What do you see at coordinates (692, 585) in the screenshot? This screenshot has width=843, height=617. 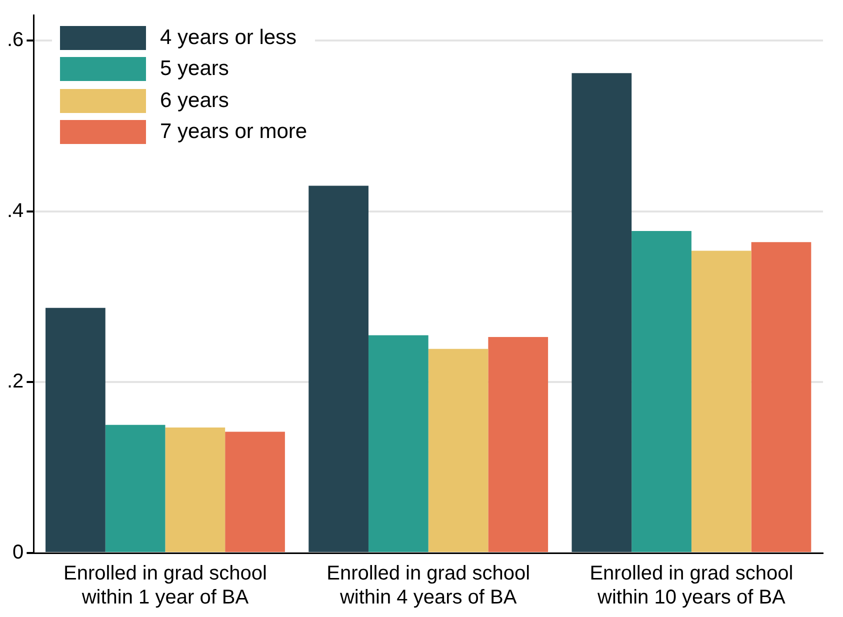 I see `x-tick-label: Enrolled in grad school within 10 years of BA` at bounding box center [692, 585].